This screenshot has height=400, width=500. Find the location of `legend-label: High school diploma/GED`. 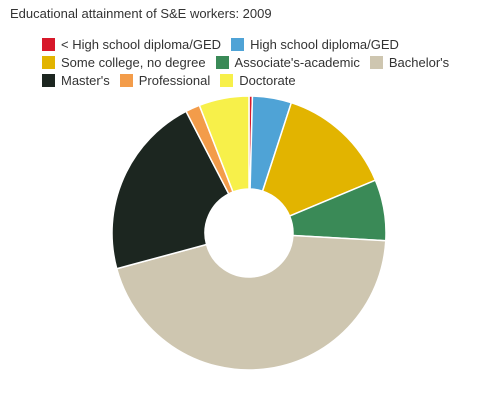

legend-label: High school diploma/GED is located at coordinates (324, 44).